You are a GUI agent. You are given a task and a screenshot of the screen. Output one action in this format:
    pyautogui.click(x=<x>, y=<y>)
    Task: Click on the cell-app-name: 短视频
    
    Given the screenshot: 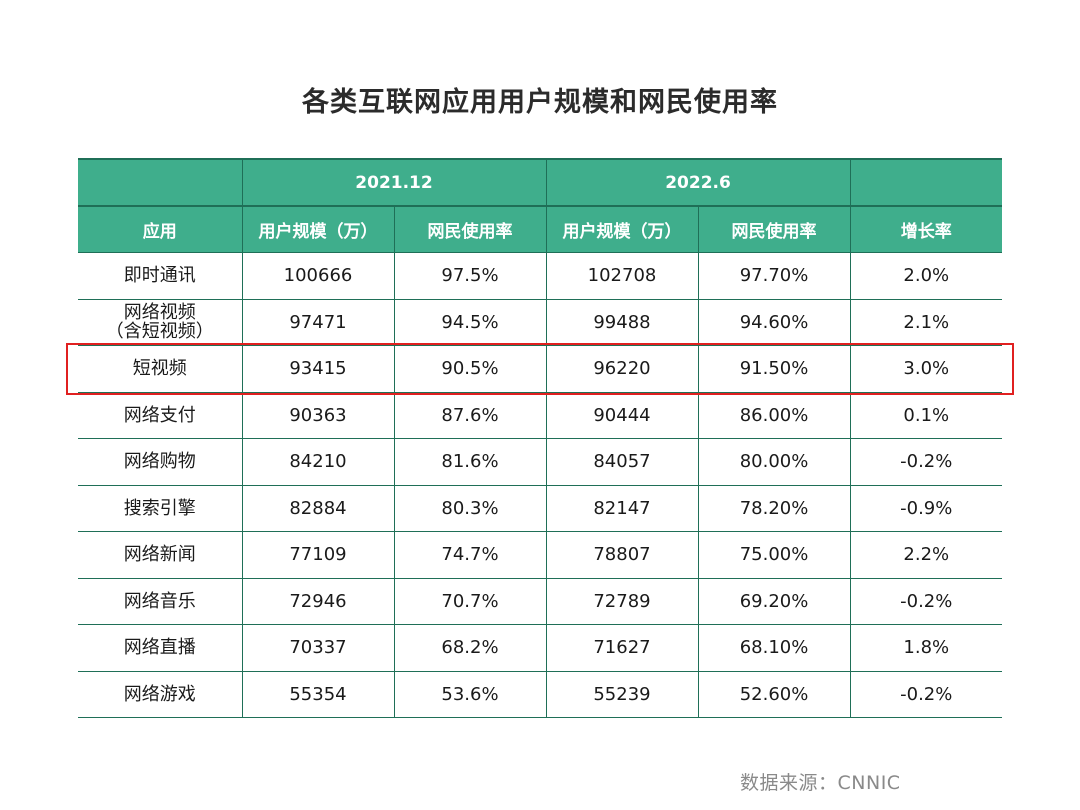 What is the action you would take?
    pyautogui.click(x=160, y=369)
    